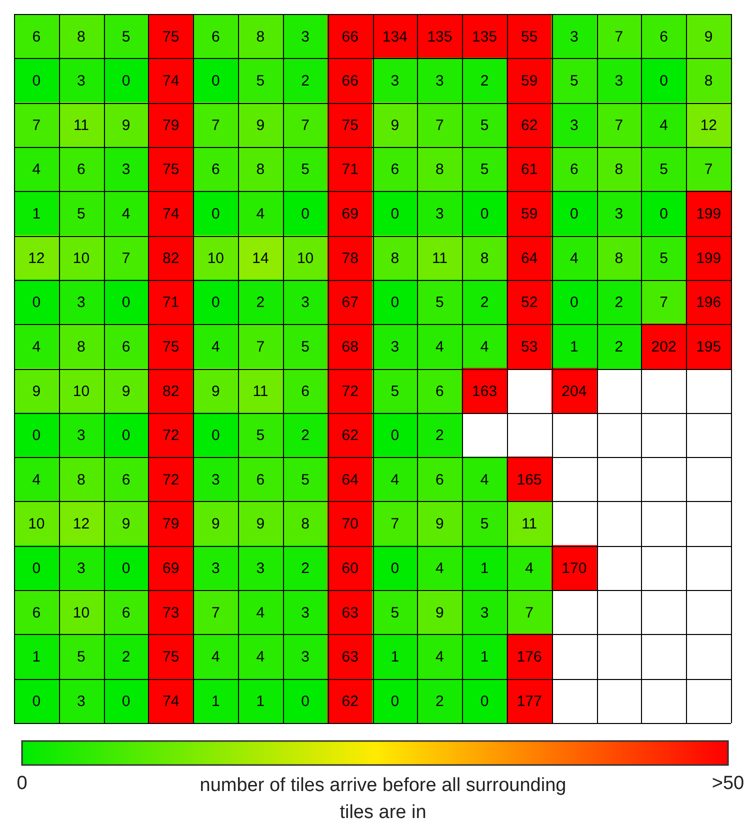  What do you see at coordinates (728, 783) in the screenshot?
I see `color-bar-label: >50` at bounding box center [728, 783].